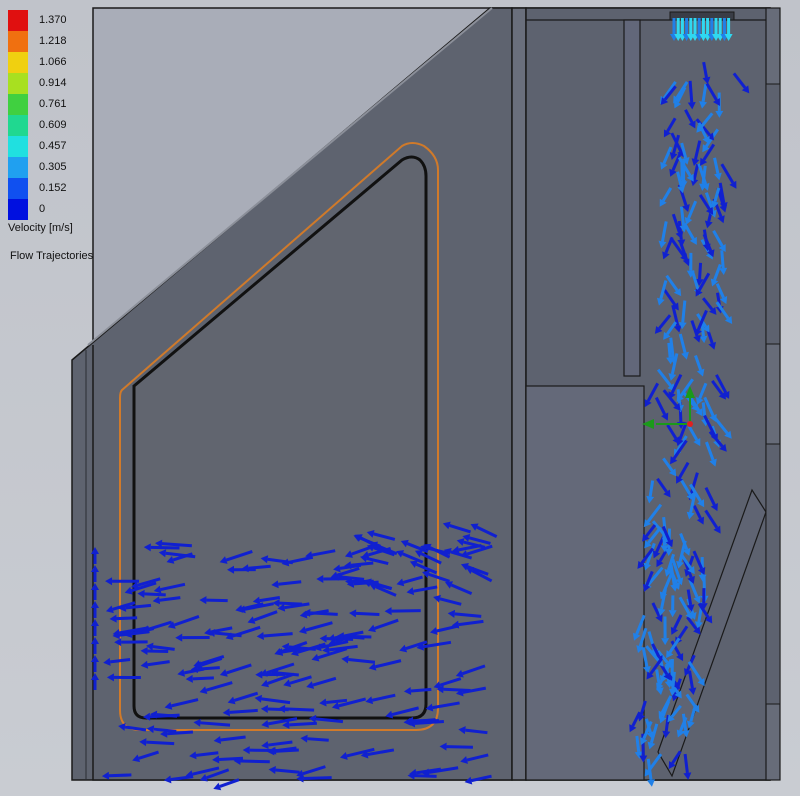 The width and height of the screenshot is (800, 796). Describe the element at coordinates (773, 214) in the screenshot. I see `right-tab-top` at that location.